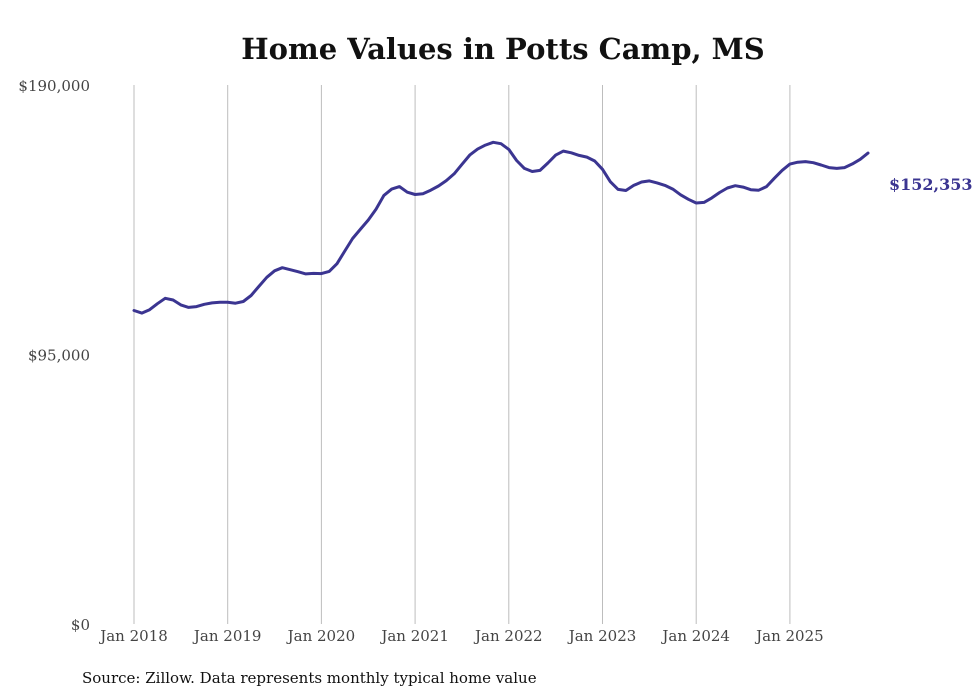  I want to click on y-tick-label-1: $95,000, so click(59, 356).